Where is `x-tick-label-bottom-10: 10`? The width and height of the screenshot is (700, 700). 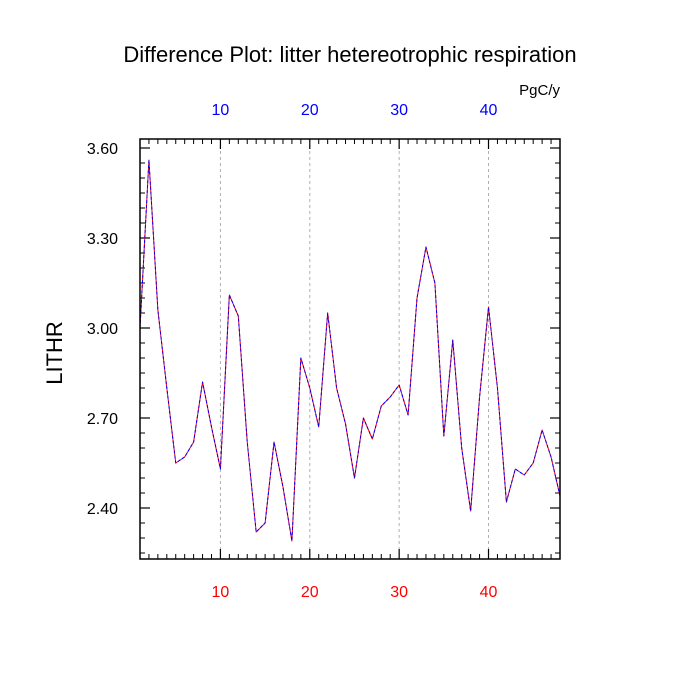 x-tick-label-bottom-10: 10 is located at coordinates (221, 592).